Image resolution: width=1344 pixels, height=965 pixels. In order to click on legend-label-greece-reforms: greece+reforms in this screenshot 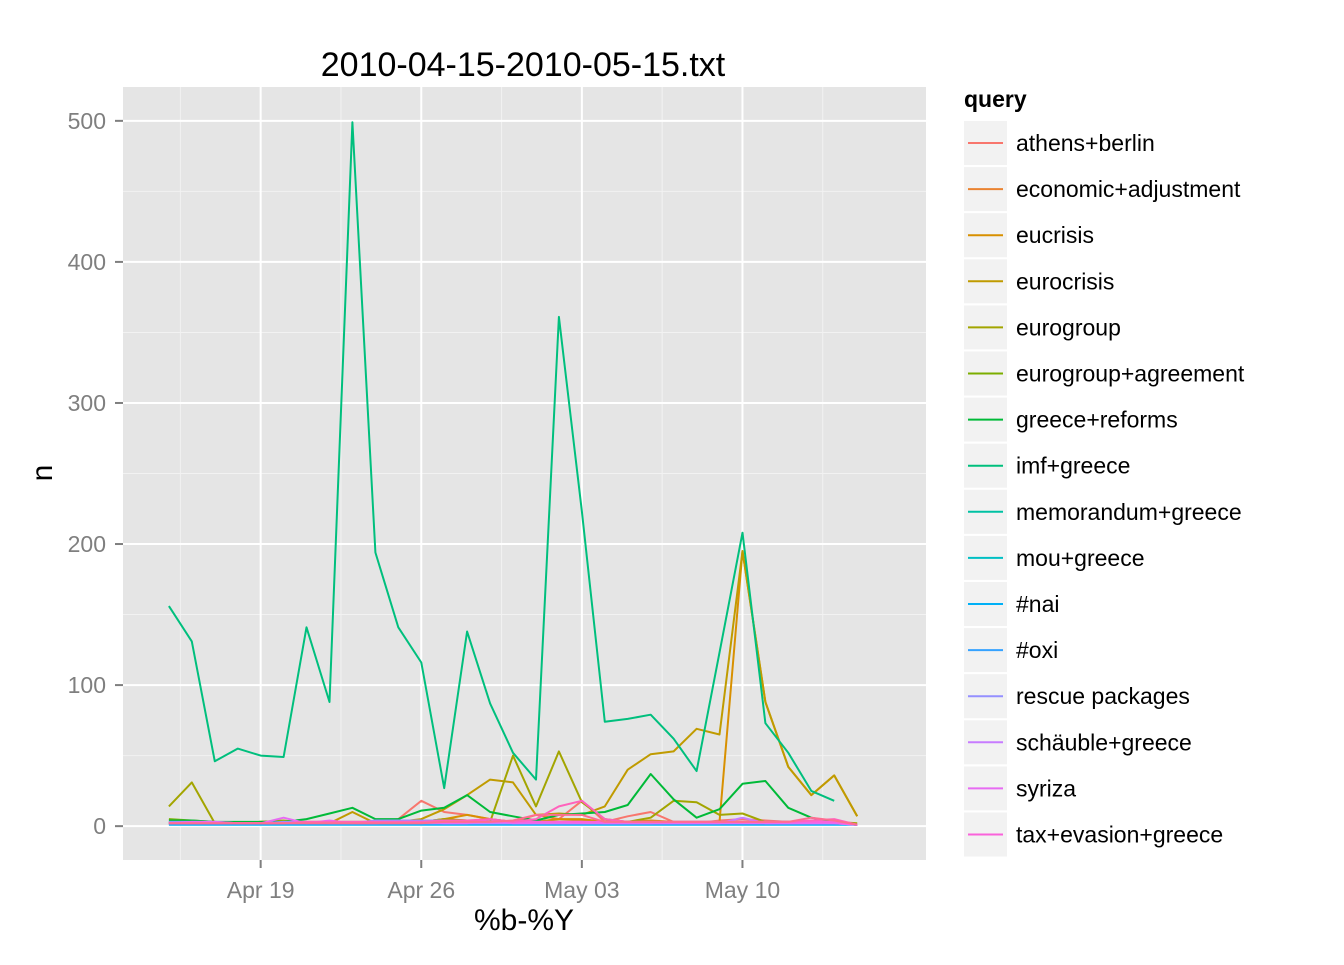, I will do `click(1097, 420)`.